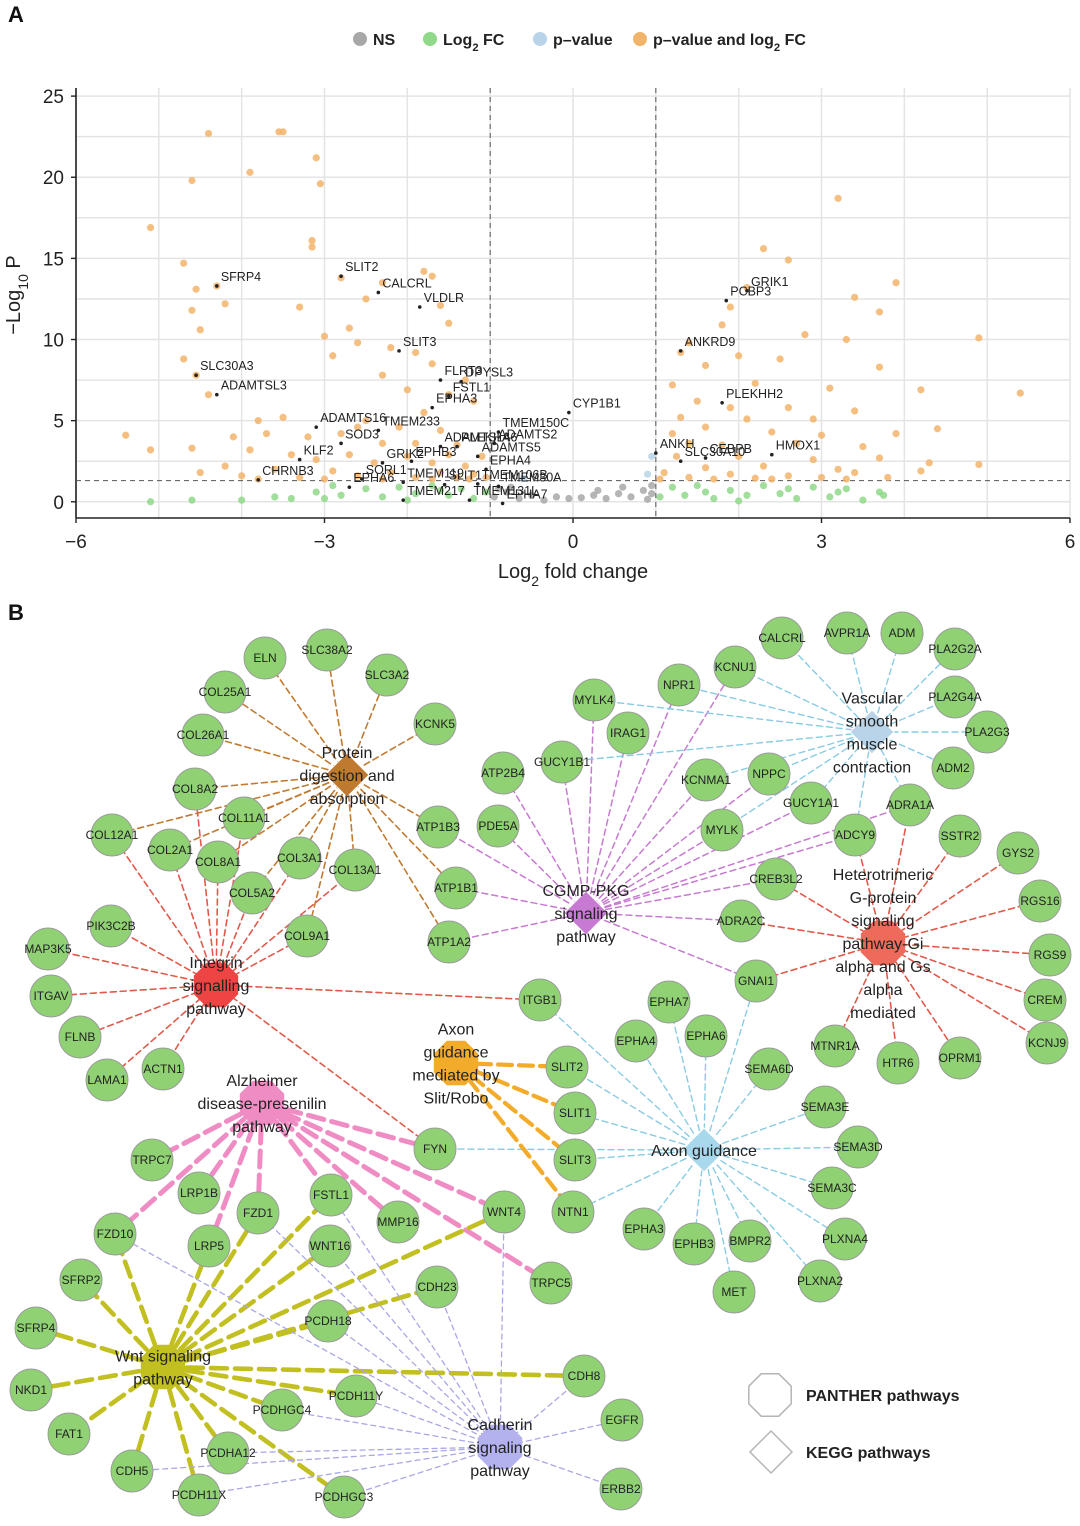  What do you see at coordinates (437, 1287) in the screenshot?
I see `gene-node-cdh23: CDH23` at bounding box center [437, 1287].